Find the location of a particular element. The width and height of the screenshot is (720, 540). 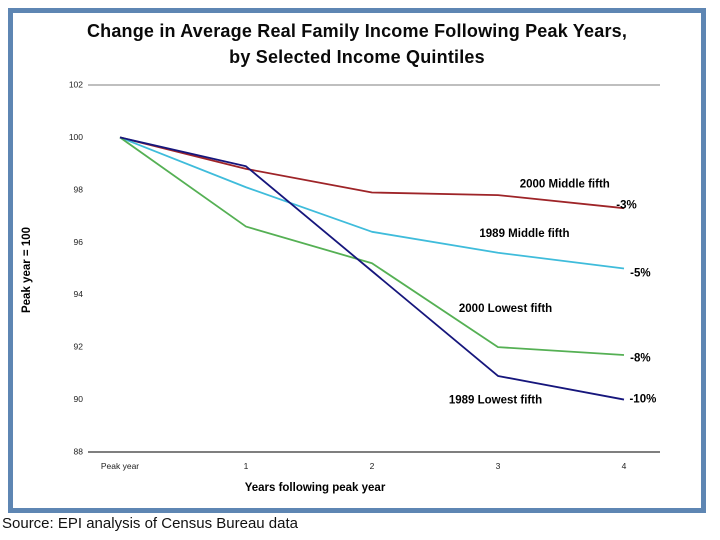

series-label: 1989 Middle fifth is located at coordinates (524, 234).